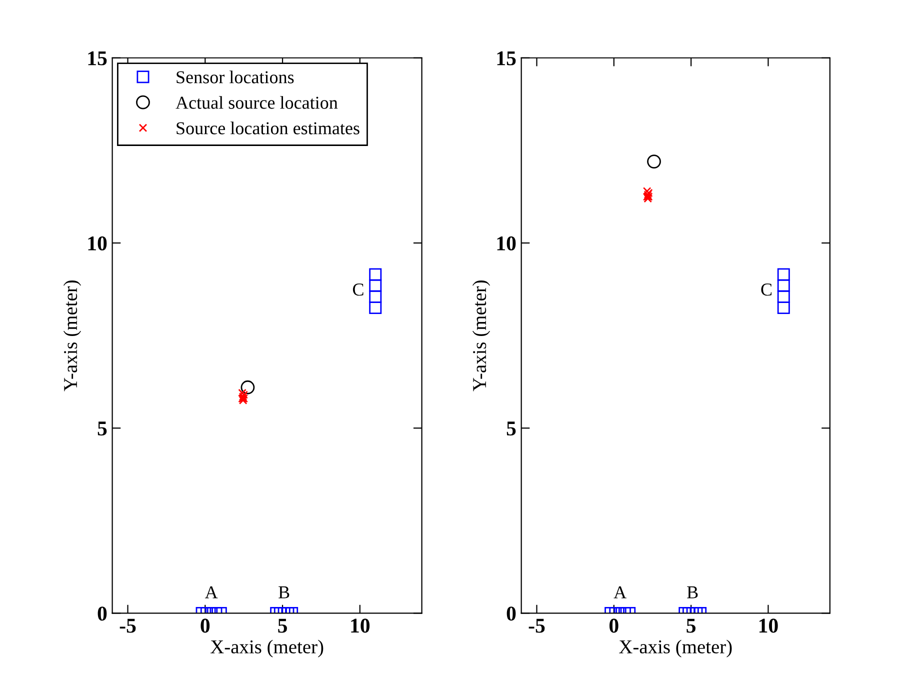  What do you see at coordinates (257, 102) in the screenshot?
I see `legend-label: Actual source location` at bounding box center [257, 102].